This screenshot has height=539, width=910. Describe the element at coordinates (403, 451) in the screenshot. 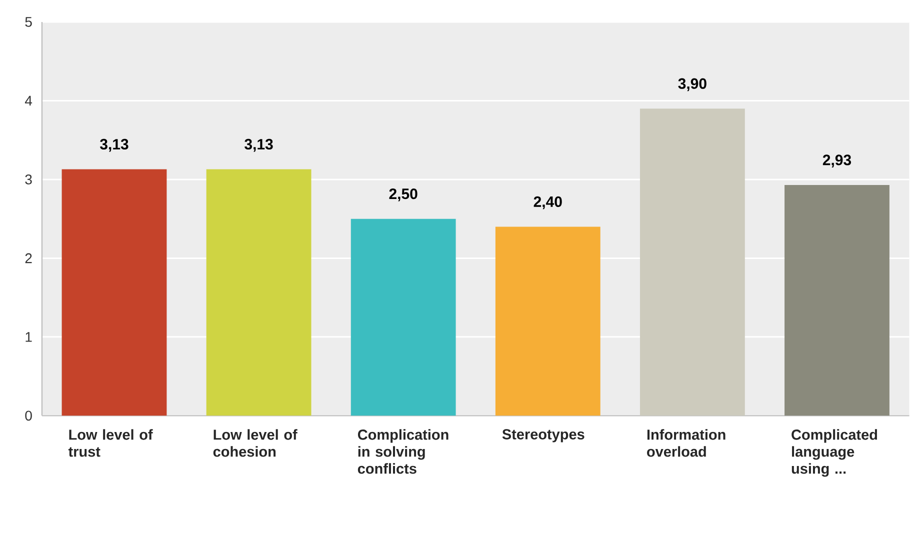

I see `x-tick-label: Complication in solving conflicts` at that location.